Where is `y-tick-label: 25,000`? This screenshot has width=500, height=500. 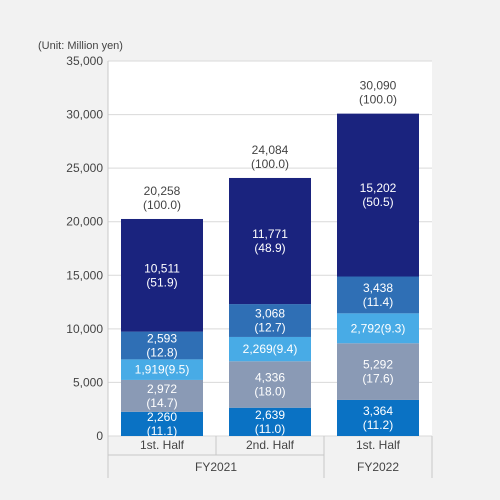
y-tick-label: 25,000 is located at coordinates (84, 168).